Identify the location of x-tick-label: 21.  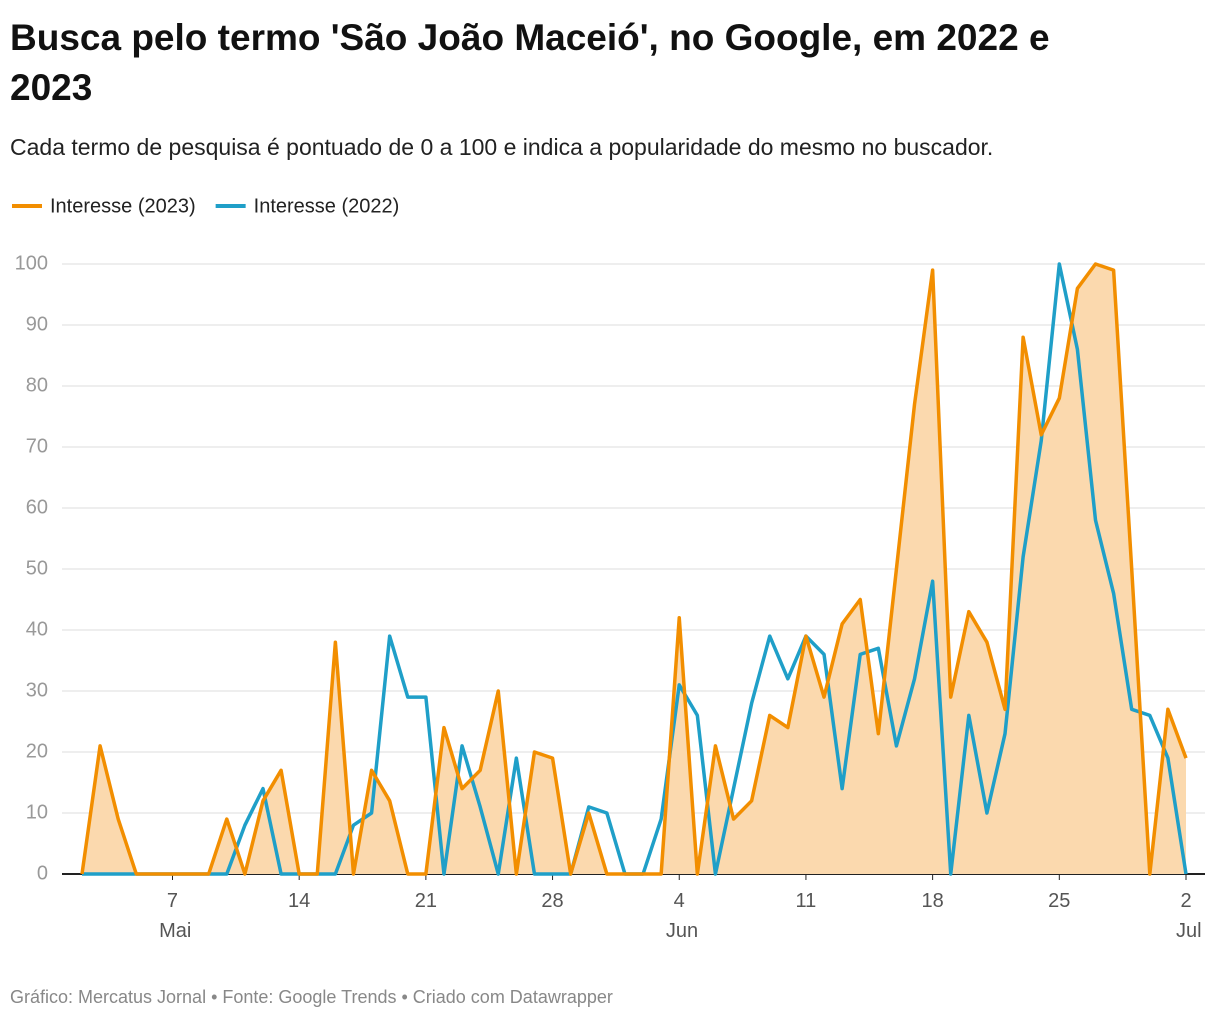
(426, 901).